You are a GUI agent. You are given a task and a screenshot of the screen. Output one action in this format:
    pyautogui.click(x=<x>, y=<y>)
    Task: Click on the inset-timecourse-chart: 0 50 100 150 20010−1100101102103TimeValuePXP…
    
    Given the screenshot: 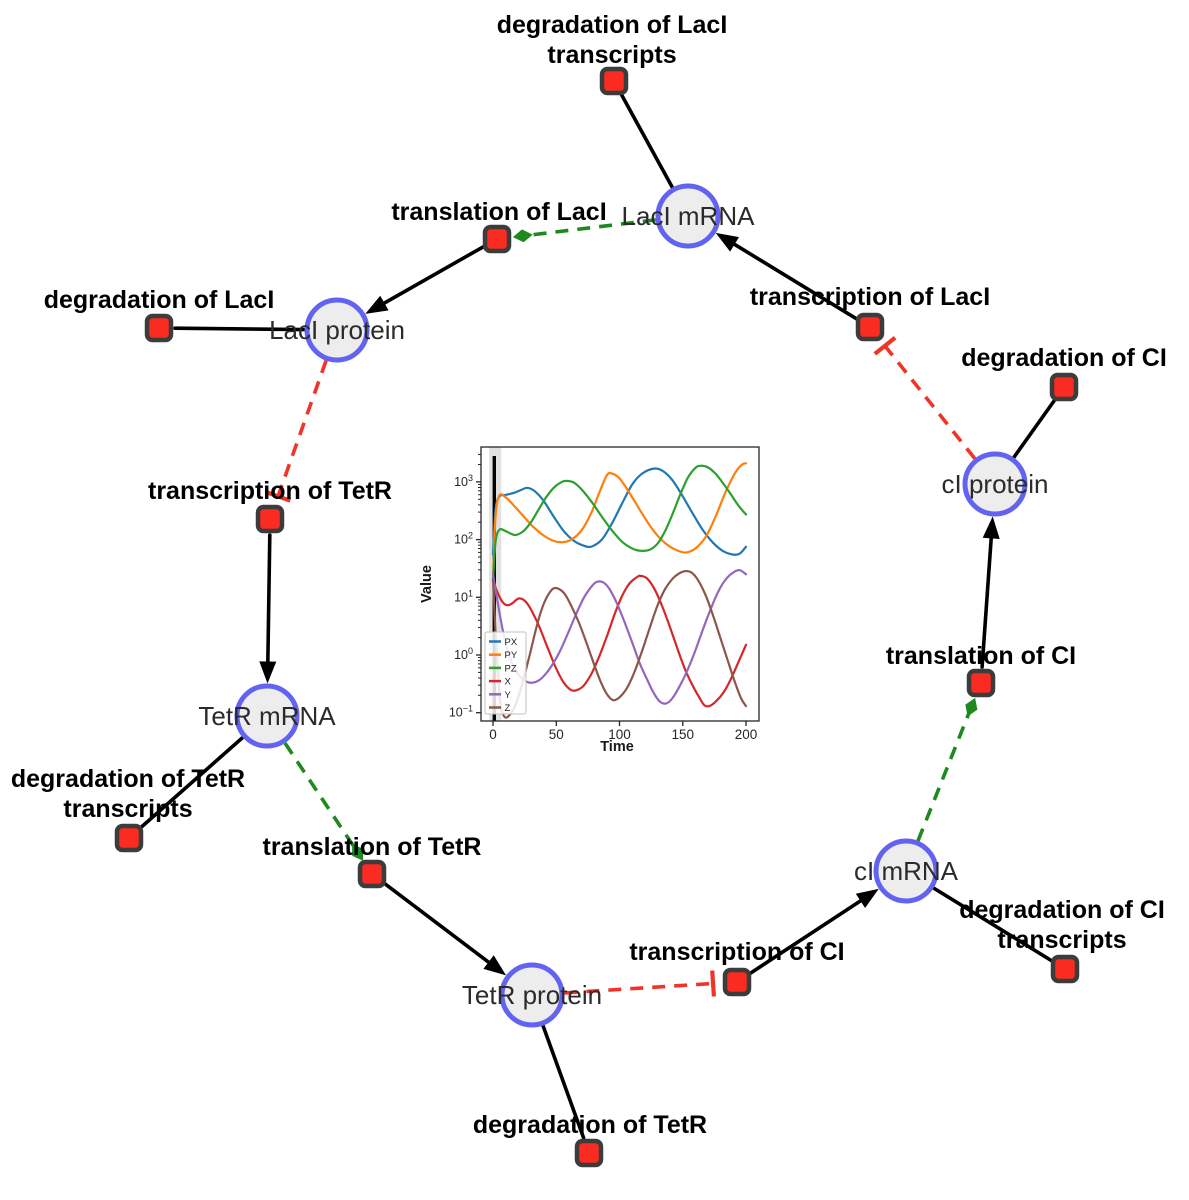 What is the action you would take?
    pyautogui.click(x=589, y=600)
    